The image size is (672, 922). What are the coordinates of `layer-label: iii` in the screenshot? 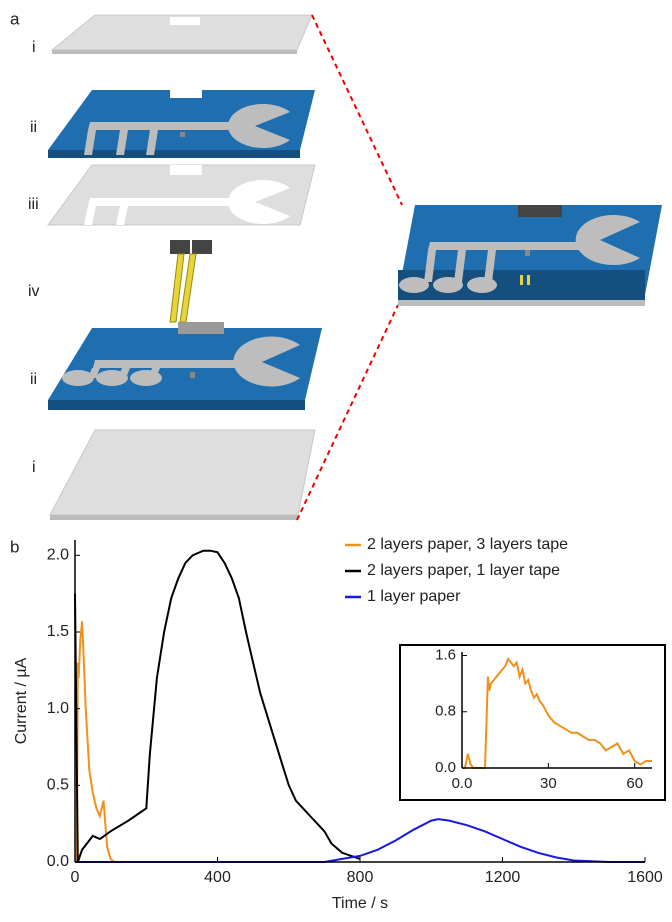 It's located at (33, 204).